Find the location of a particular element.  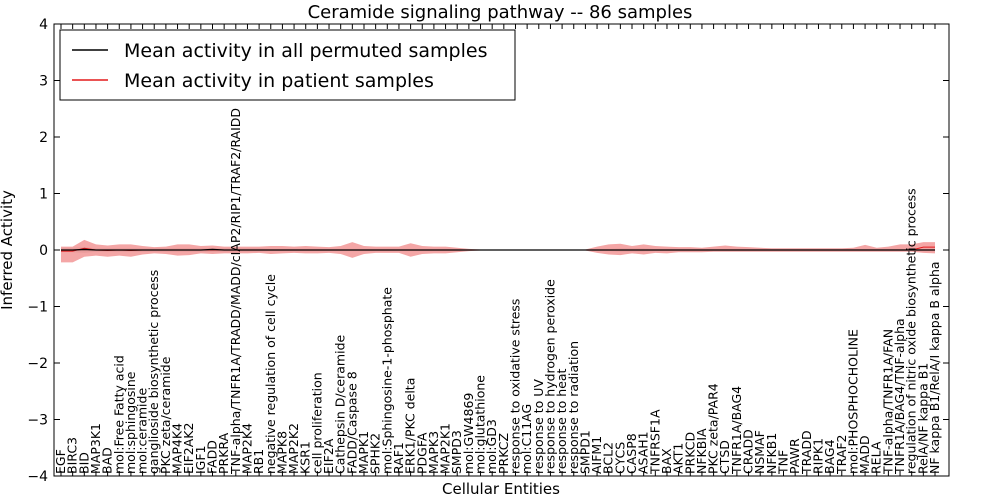

x-tick-label: Cathepsin D/ceramide is located at coordinates (340, 404).